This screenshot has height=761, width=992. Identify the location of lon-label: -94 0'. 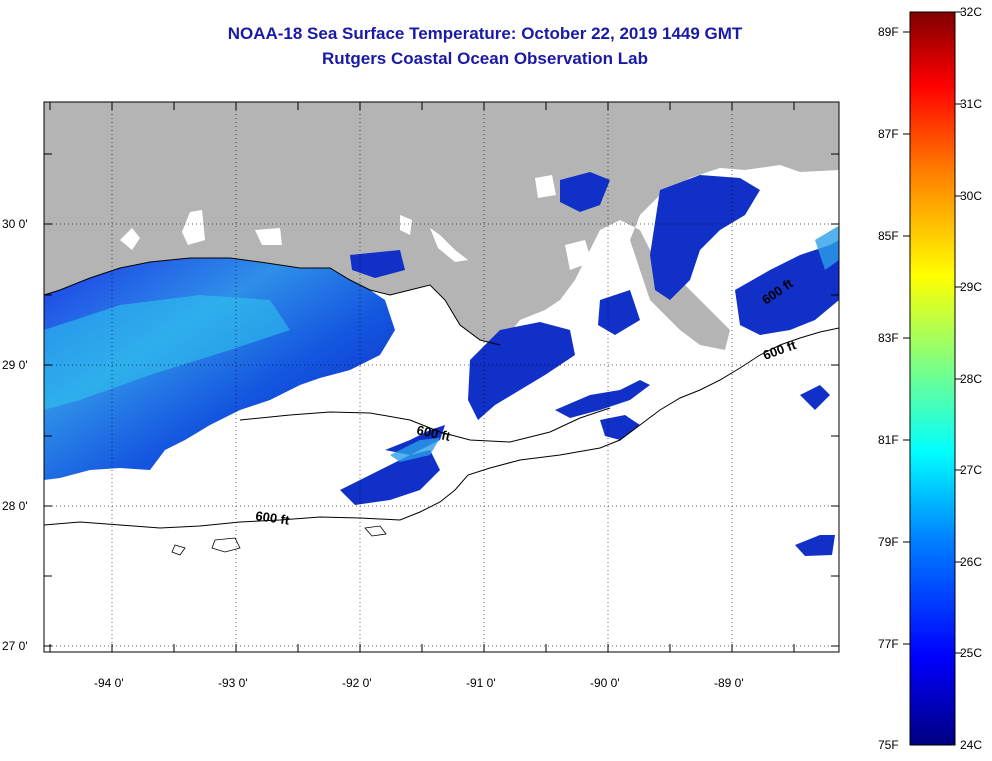
(109, 683).